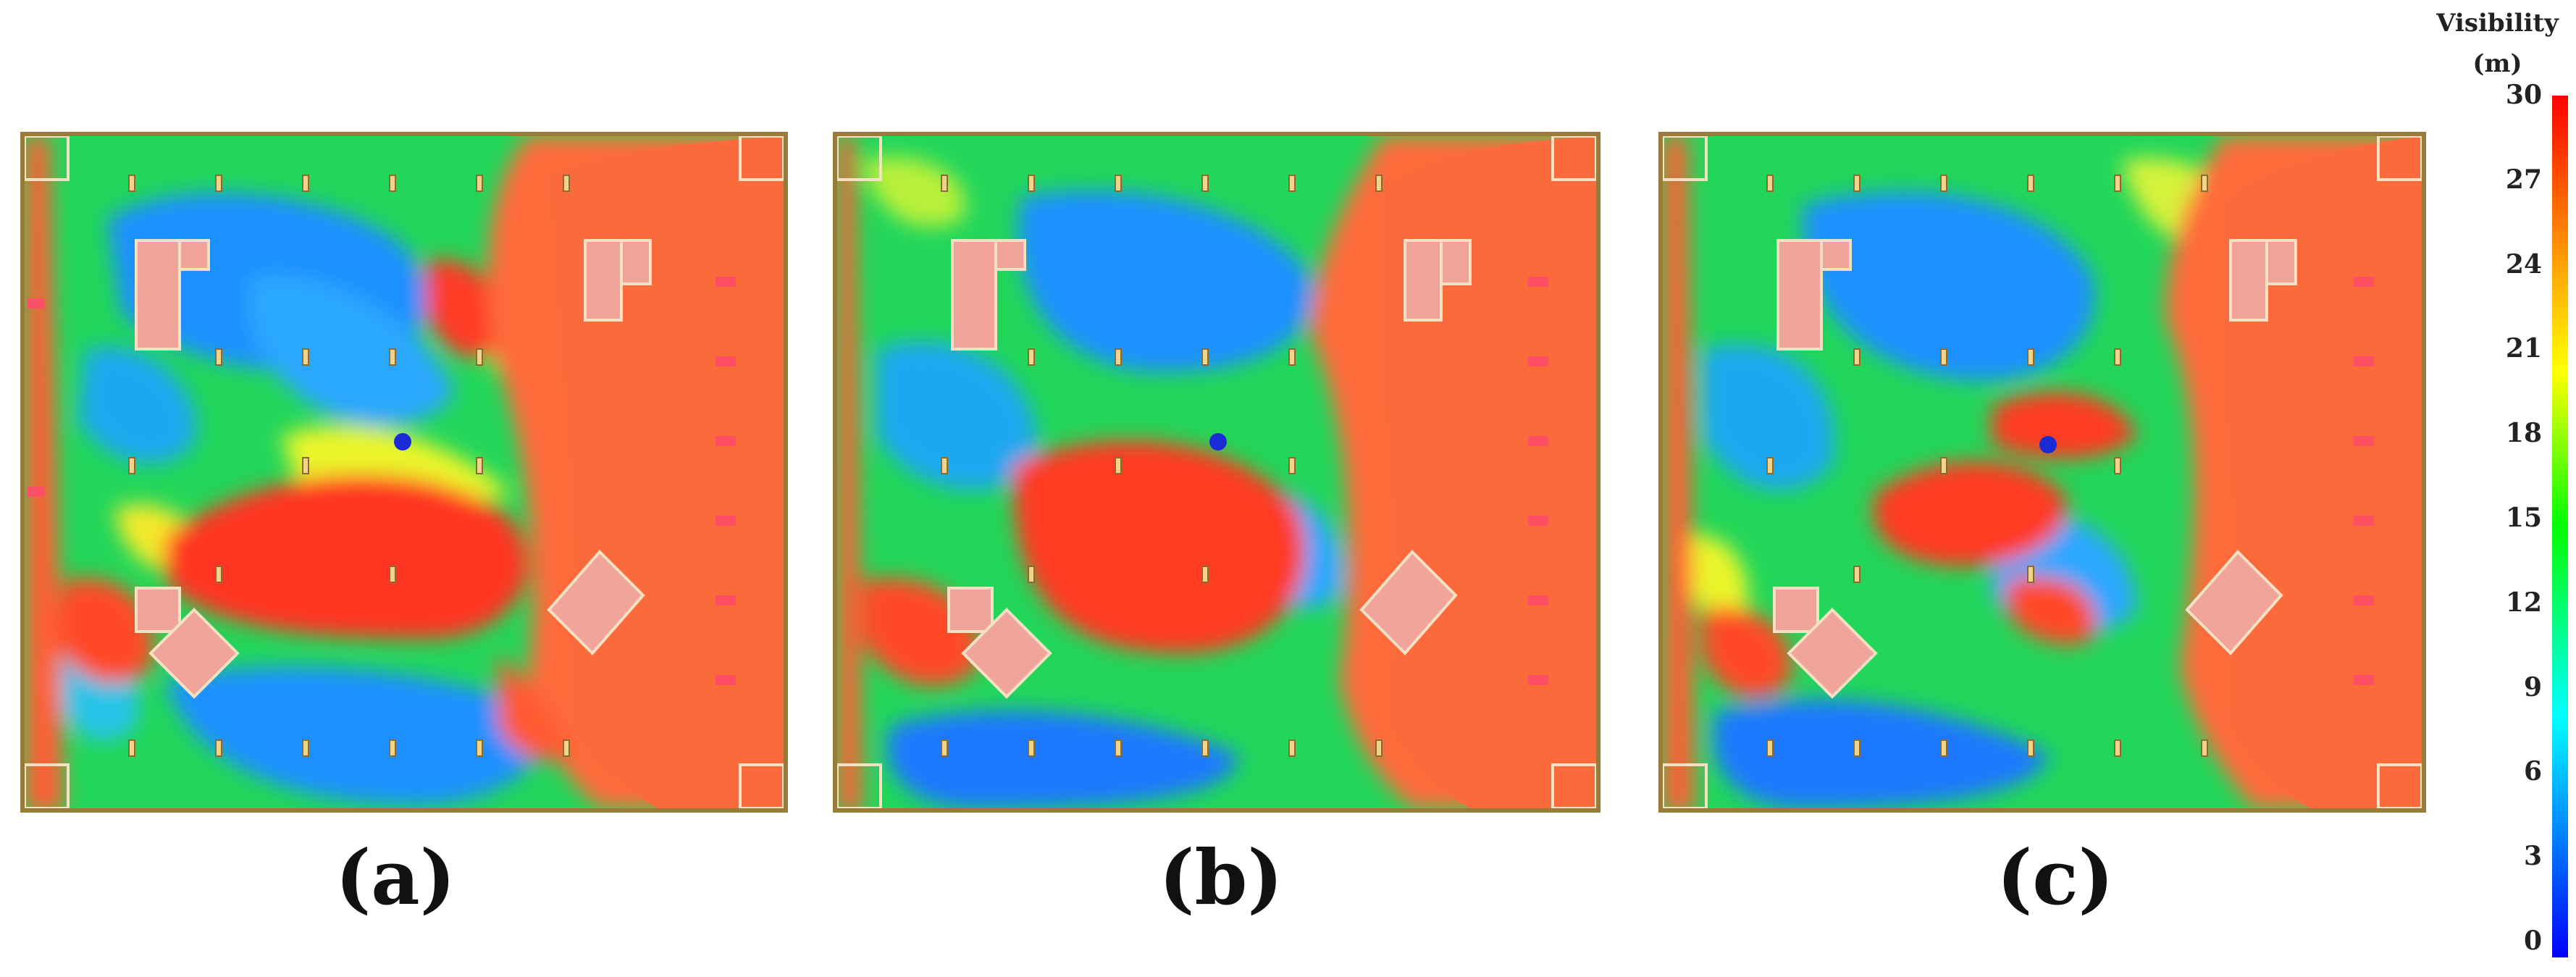  Describe the element at coordinates (2523, 518) in the screenshot. I see `colorbar-tick-label: 15` at that location.